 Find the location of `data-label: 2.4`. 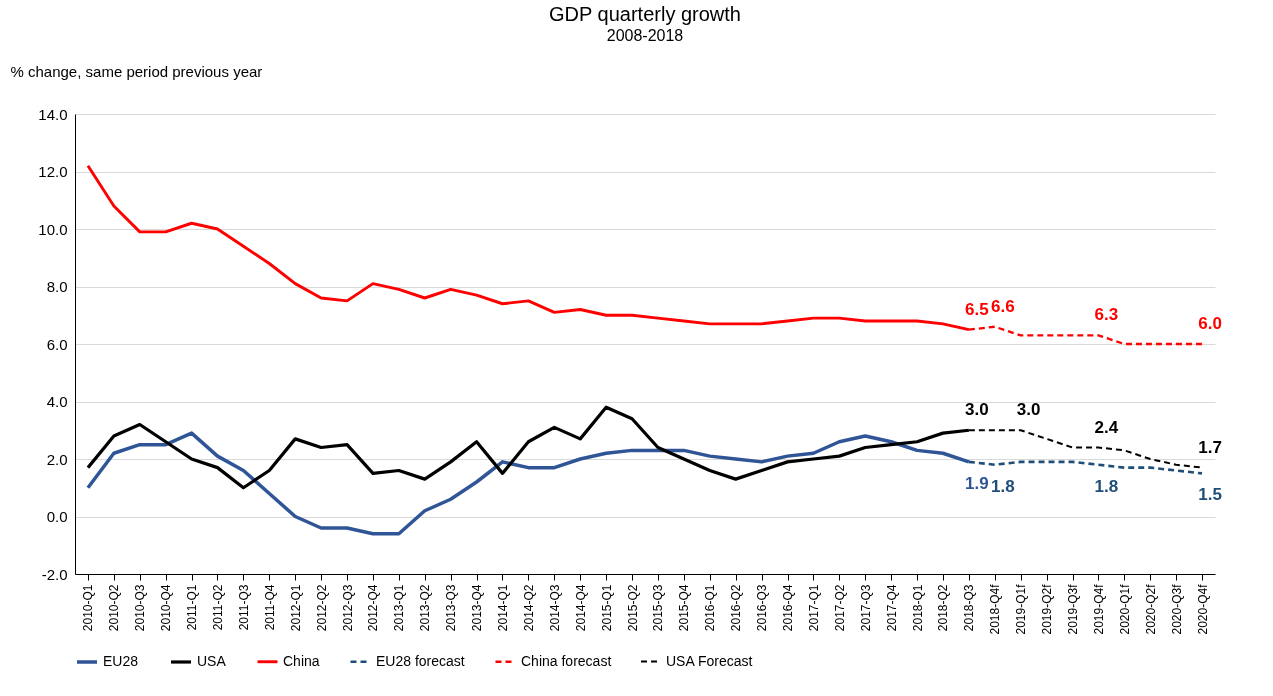

data-label: 2.4 is located at coordinates (1106, 427).